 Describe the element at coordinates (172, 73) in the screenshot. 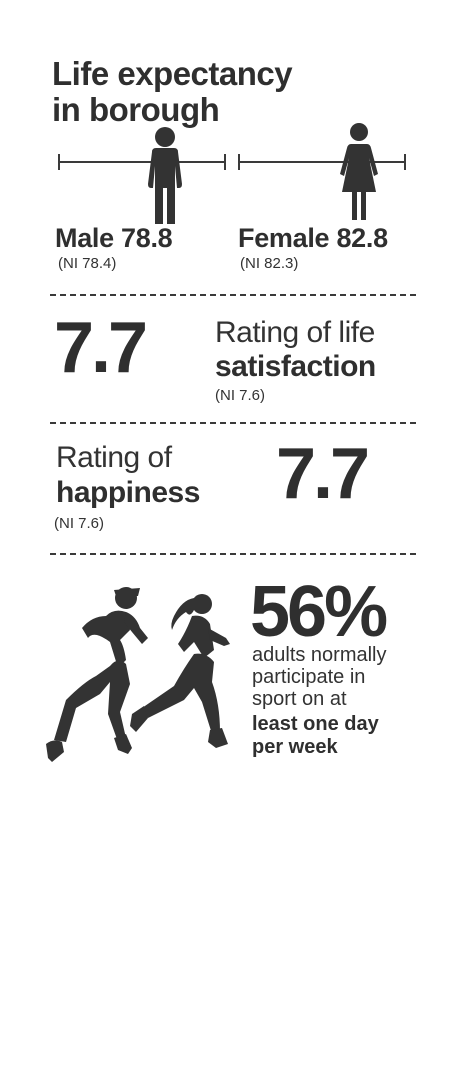

I see `title-line-1: Life expectancy` at that location.